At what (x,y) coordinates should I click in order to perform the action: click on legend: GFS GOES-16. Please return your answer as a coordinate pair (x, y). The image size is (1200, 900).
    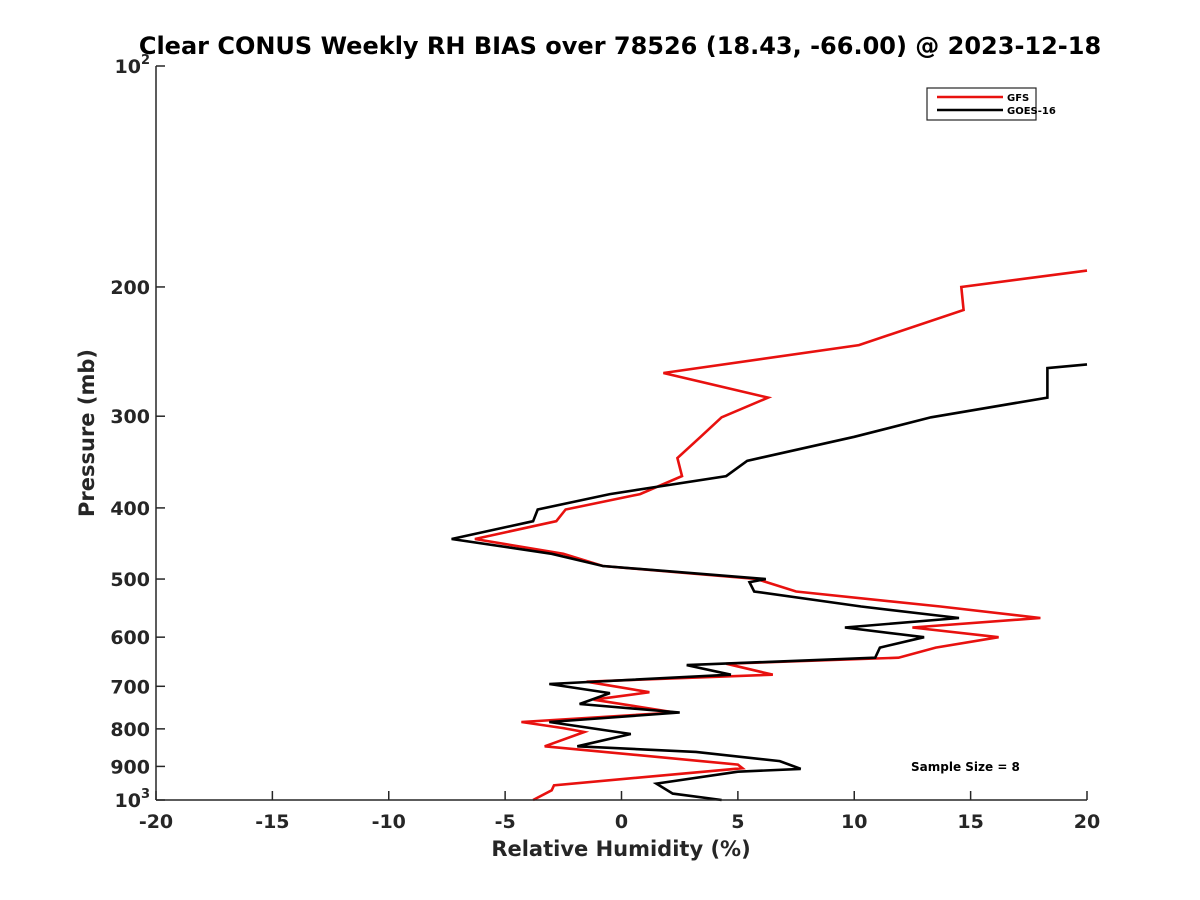
    Looking at the image, I should click on (991, 104).